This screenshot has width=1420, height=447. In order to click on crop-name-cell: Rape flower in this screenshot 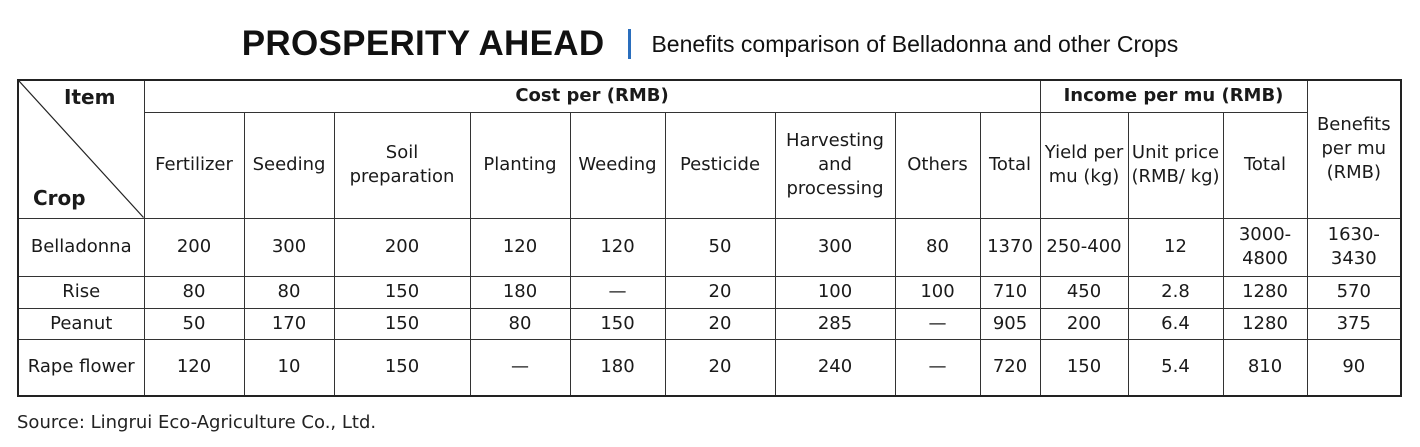, I will do `click(81, 367)`.